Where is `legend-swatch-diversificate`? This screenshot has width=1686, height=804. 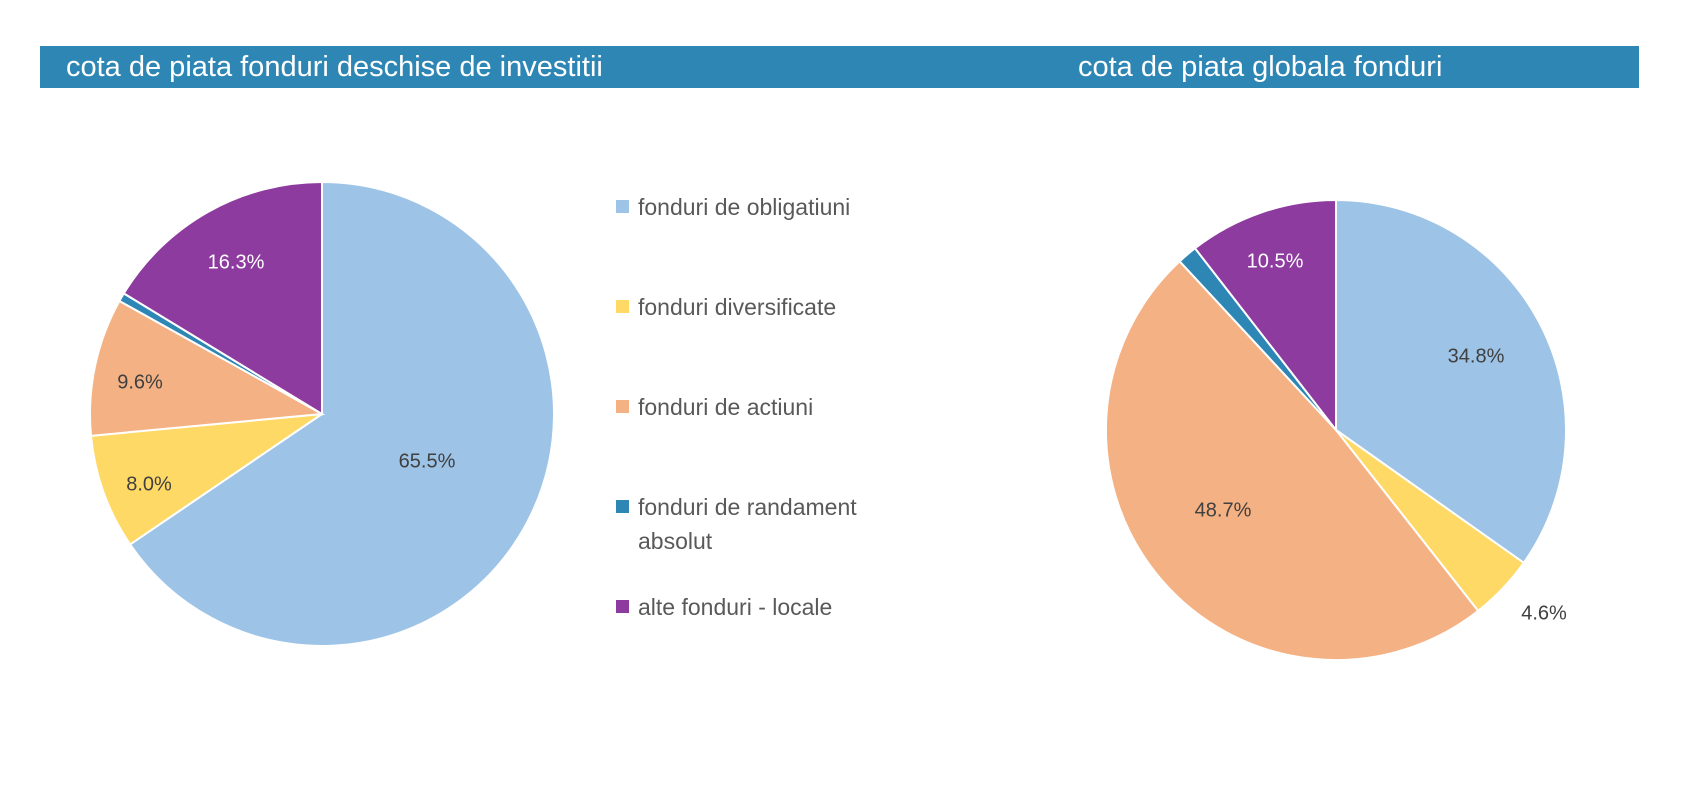 legend-swatch-diversificate is located at coordinates (622, 306).